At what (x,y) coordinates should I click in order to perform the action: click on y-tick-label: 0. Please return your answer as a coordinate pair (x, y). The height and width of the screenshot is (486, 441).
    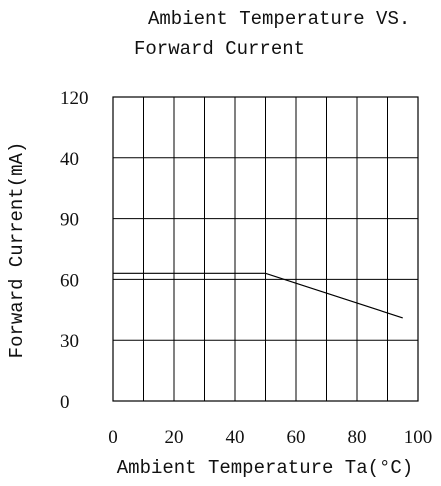
    Looking at the image, I should click on (65, 402).